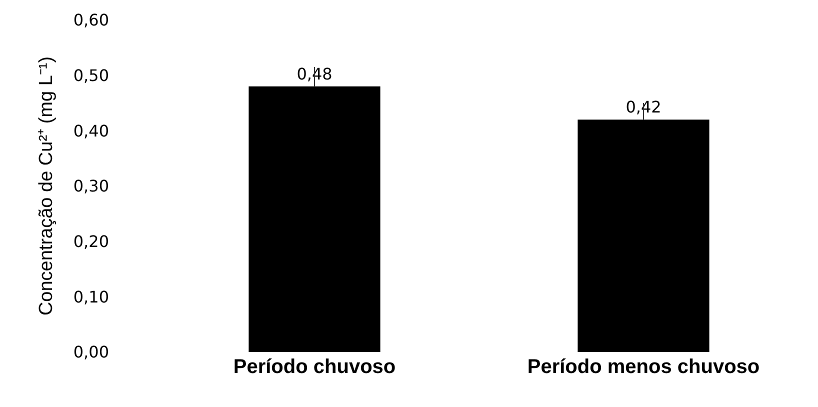 The height and width of the screenshot is (407, 818). What do you see at coordinates (91, 186) in the screenshot?
I see `y-tick-label: 0,30` at bounding box center [91, 186].